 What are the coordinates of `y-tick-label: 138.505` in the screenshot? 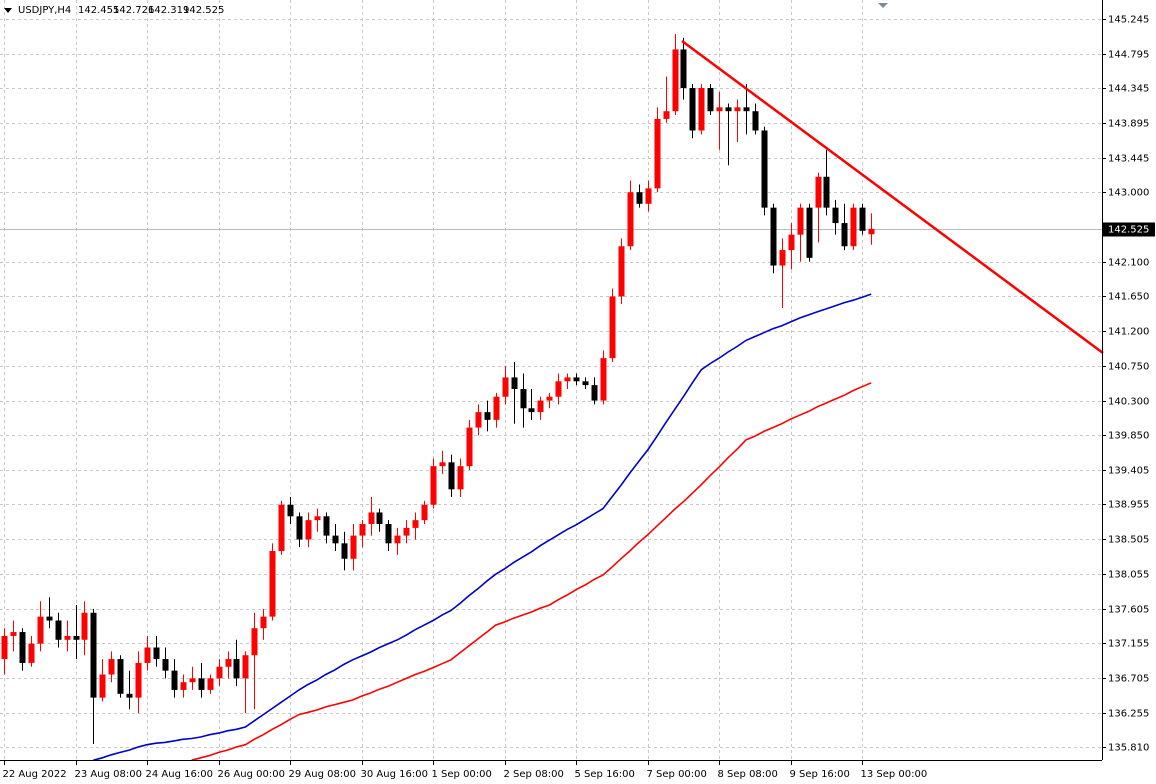 It's located at (1128, 540).